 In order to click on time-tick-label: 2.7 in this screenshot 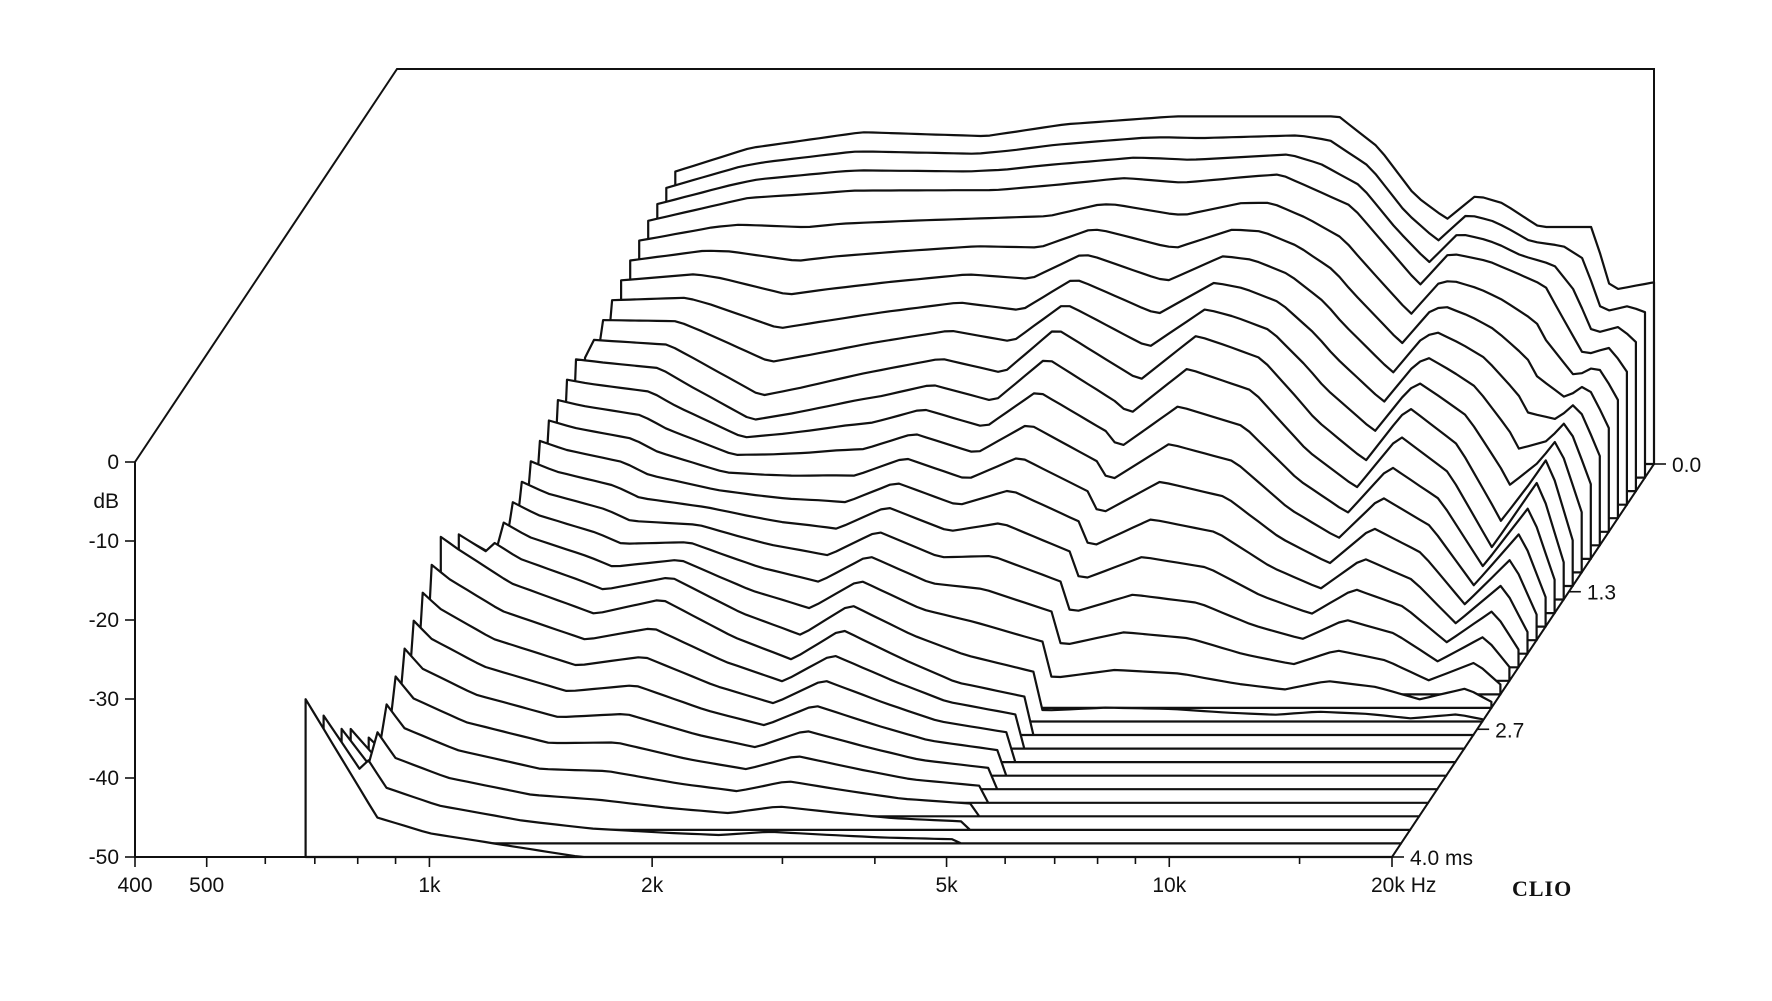, I will do `click(1509, 730)`.